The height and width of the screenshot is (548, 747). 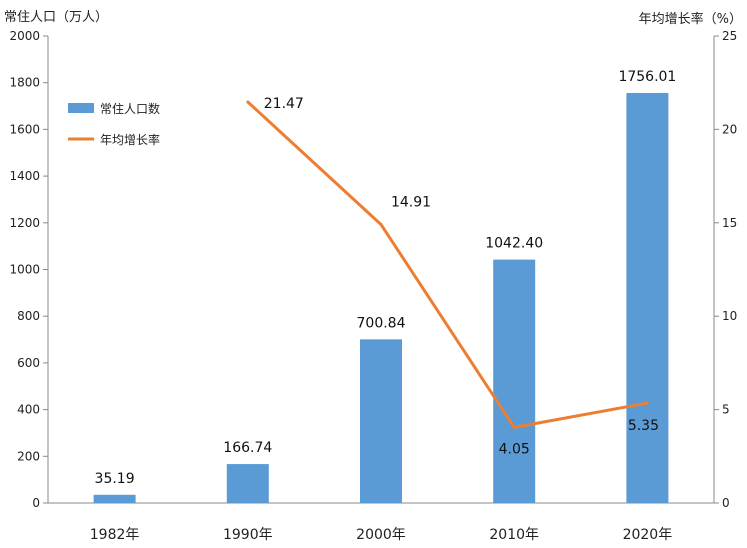 What do you see at coordinates (24, 129) in the screenshot?
I see `y-tick-label: 1600` at bounding box center [24, 129].